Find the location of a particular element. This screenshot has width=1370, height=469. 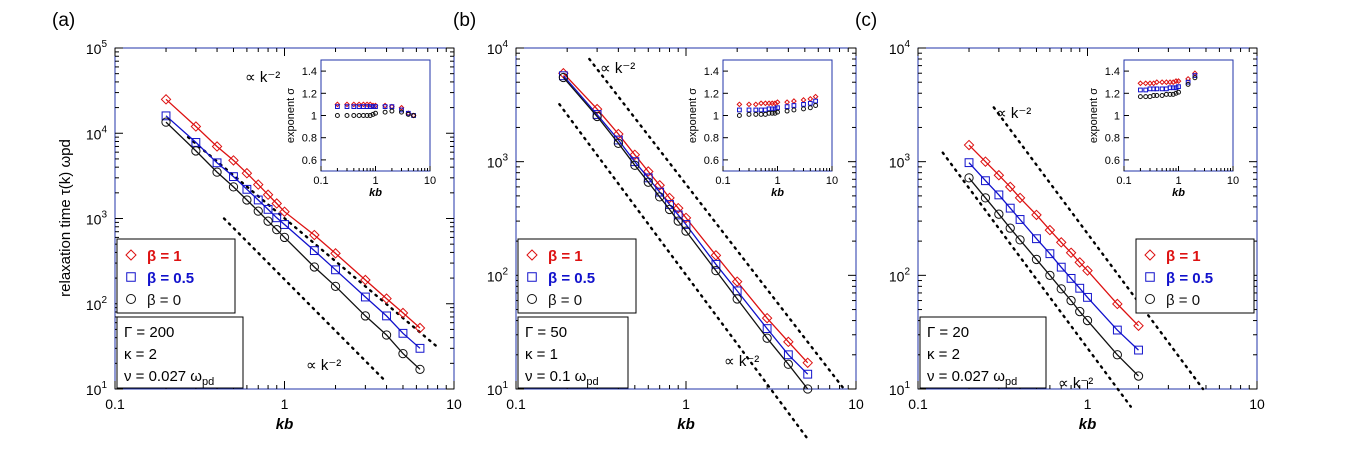

legend-entry: β = 0 is located at coordinates (164, 300).